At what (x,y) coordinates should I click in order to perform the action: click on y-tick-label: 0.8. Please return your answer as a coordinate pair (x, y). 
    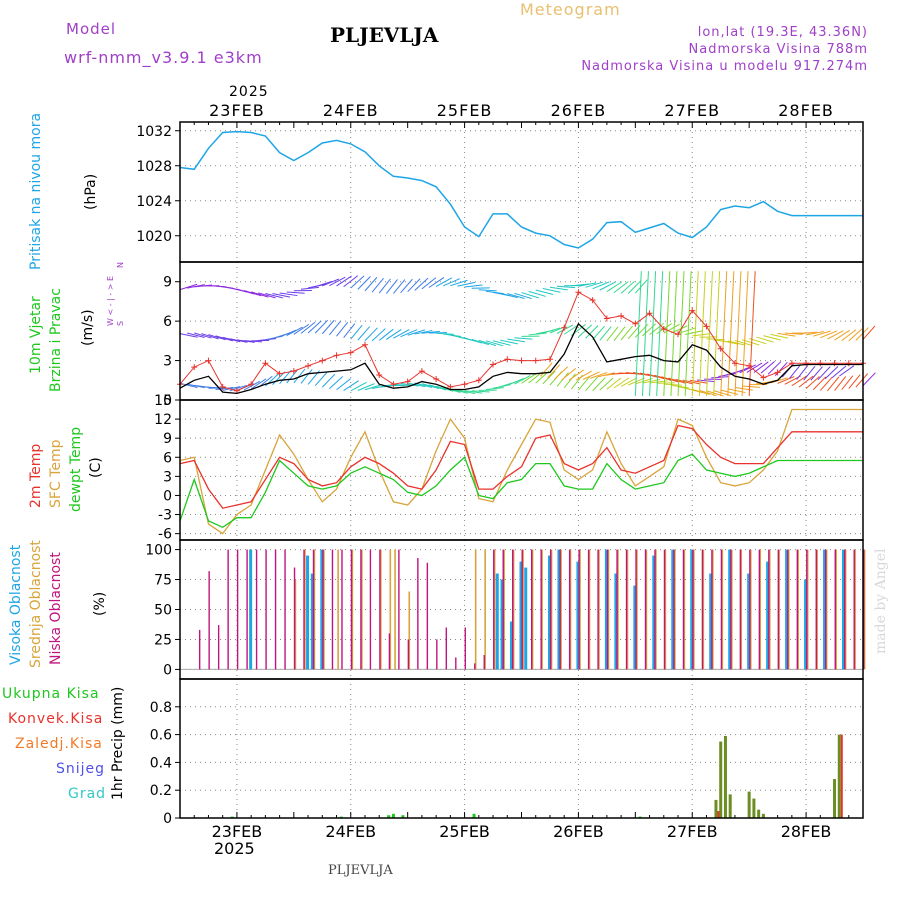
    Looking at the image, I should click on (161, 708).